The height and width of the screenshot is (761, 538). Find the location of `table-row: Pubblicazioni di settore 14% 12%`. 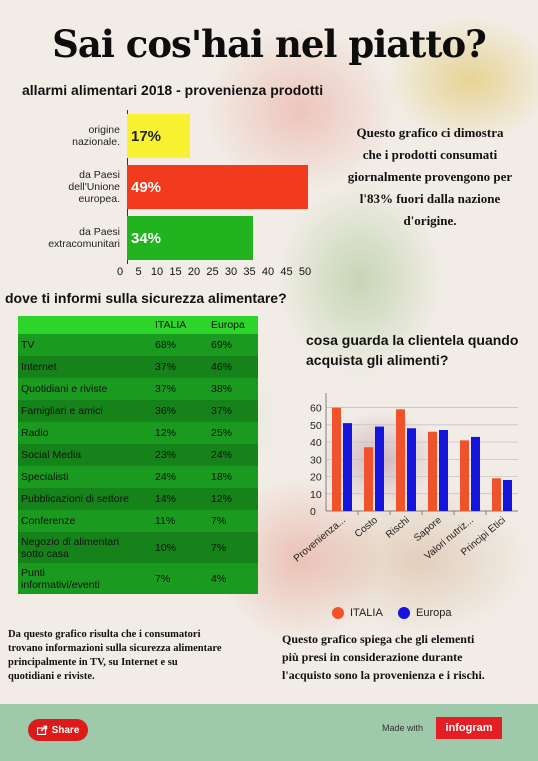

table-row: Pubblicazioni di settore 14% 12% is located at coordinates (138, 499).